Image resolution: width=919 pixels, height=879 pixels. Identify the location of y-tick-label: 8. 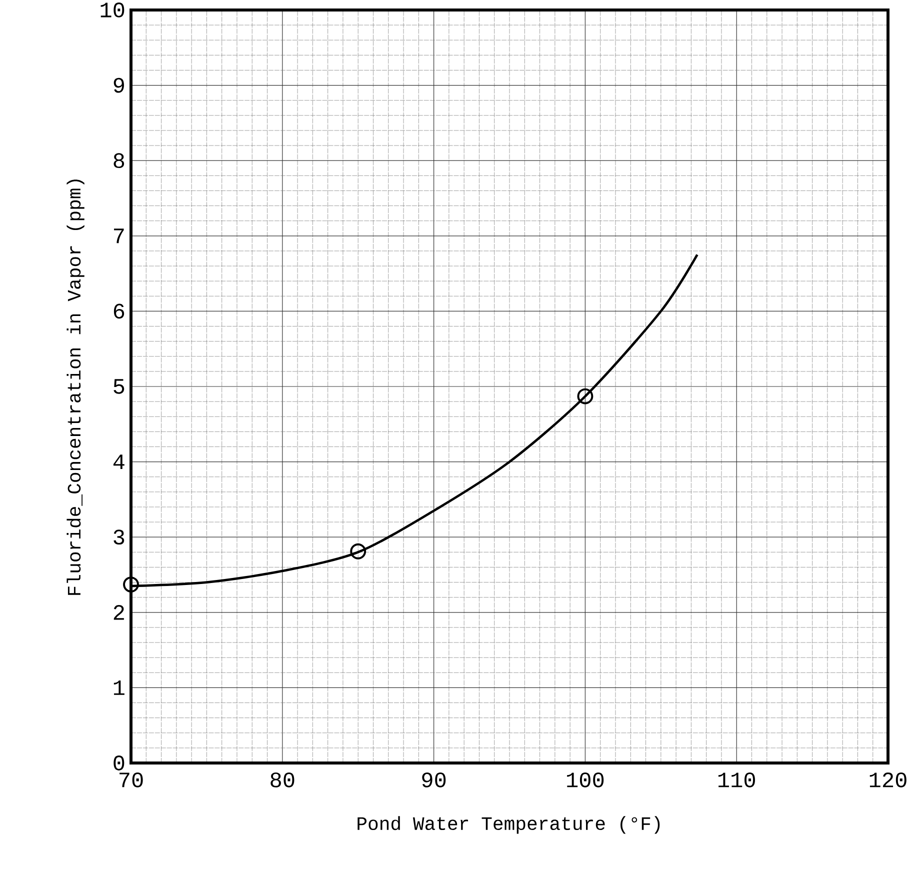
(119, 160).